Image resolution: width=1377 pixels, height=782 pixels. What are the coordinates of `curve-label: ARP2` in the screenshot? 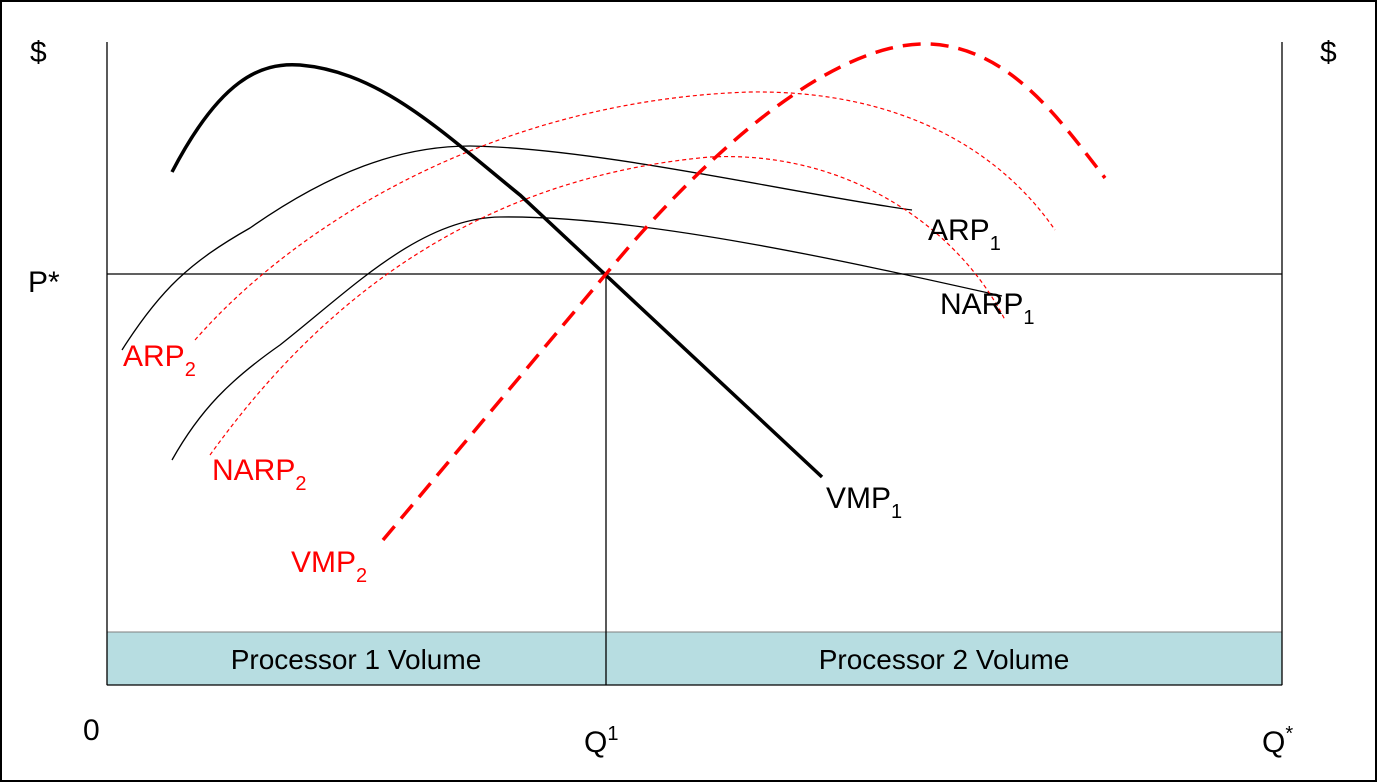 It's located at (159, 360).